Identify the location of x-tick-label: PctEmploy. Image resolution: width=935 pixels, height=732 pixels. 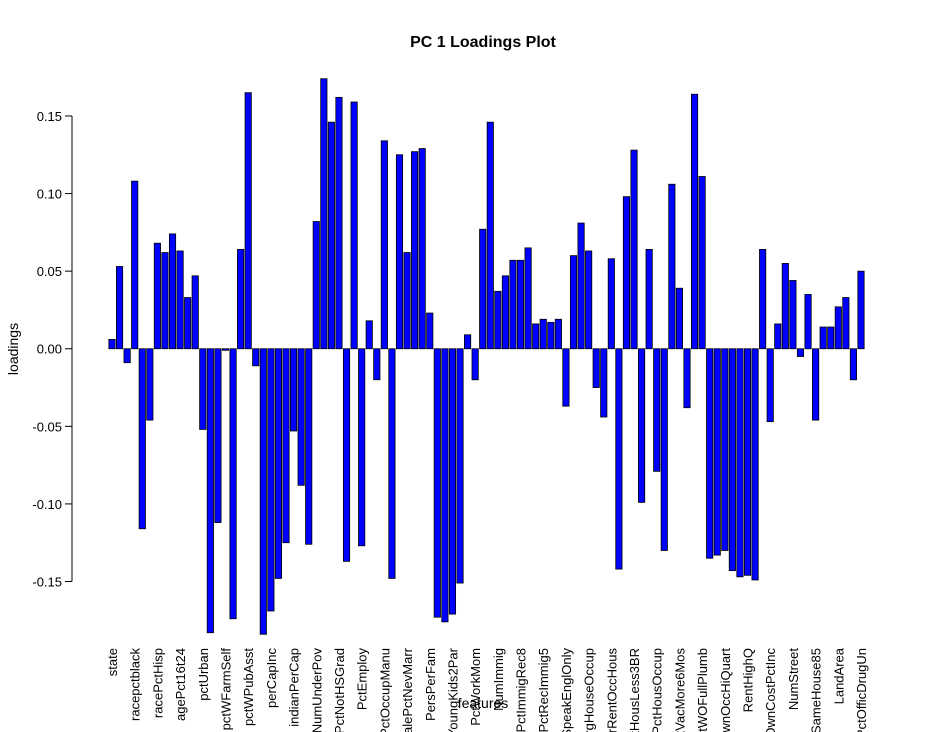
(362, 679).